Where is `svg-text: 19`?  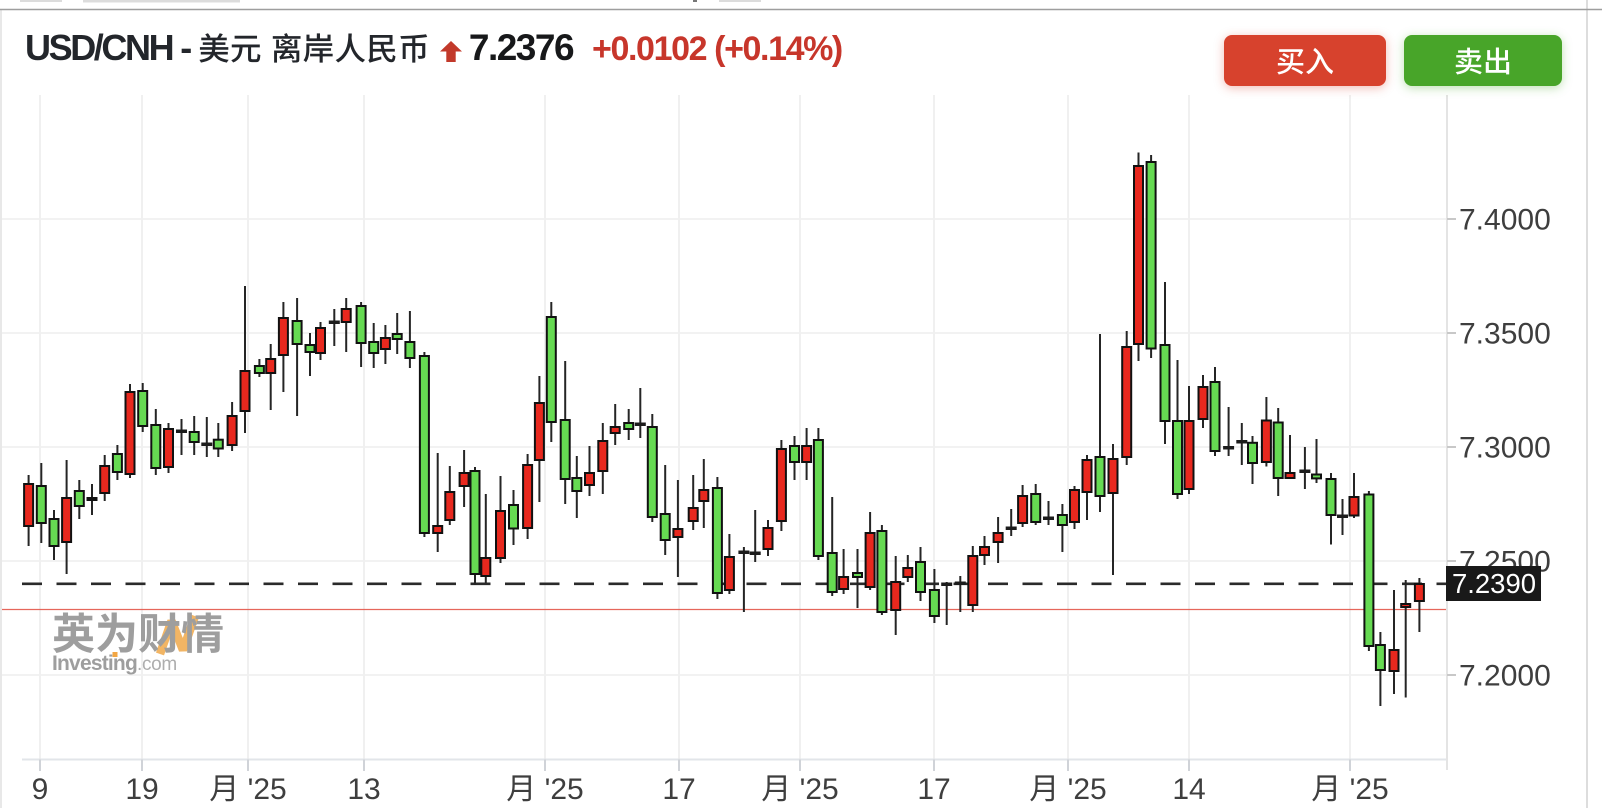 svg-text: 19 is located at coordinates (141, 789).